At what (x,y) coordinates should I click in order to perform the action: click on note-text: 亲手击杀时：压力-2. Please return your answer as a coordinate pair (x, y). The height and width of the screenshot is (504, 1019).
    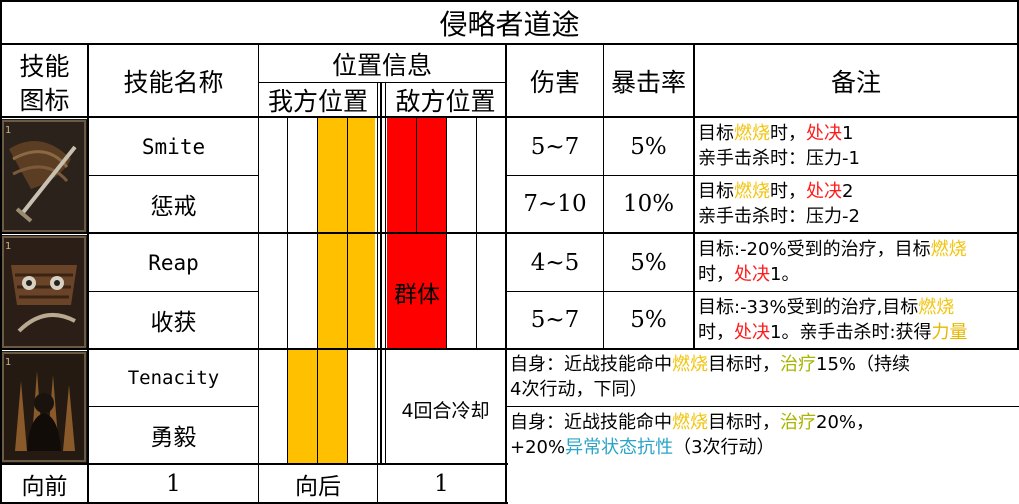
    Looking at the image, I should click on (779, 216).